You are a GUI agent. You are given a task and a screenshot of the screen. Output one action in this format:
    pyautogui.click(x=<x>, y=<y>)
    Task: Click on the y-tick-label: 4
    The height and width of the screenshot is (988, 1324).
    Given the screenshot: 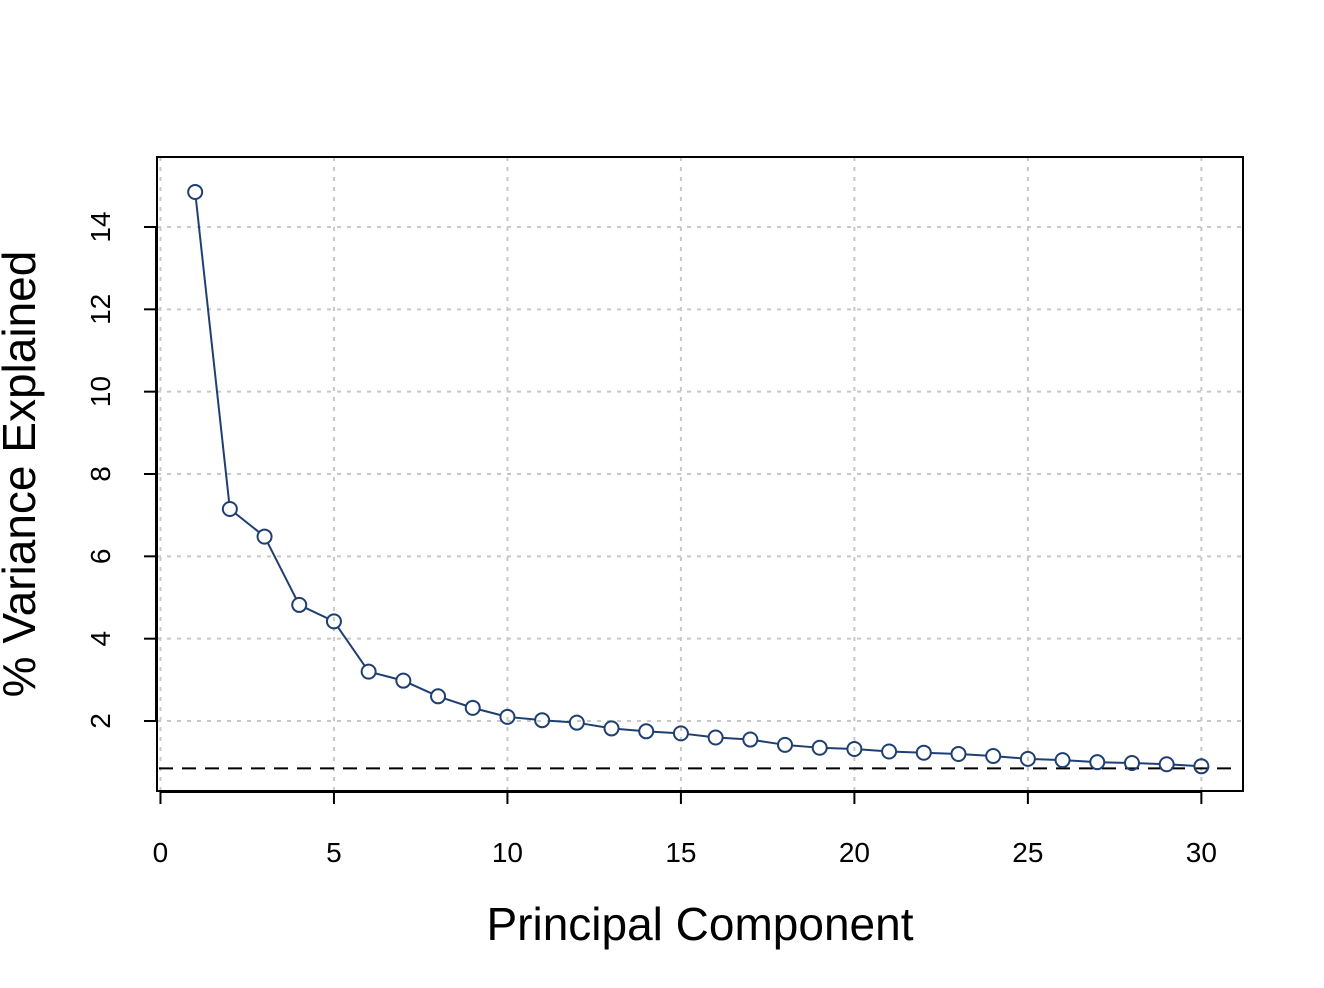 What is the action you would take?
    pyautogui.click(x=100, y=639)
    